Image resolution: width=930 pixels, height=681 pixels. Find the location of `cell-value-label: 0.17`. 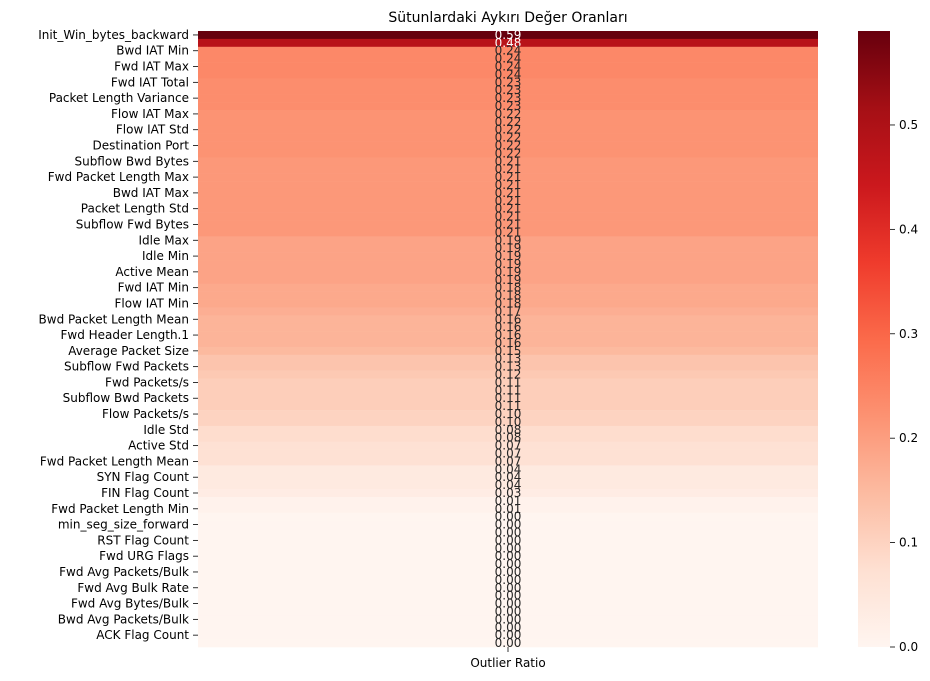

cell-value-label: 0.17 is located at coordinates (508, 311).